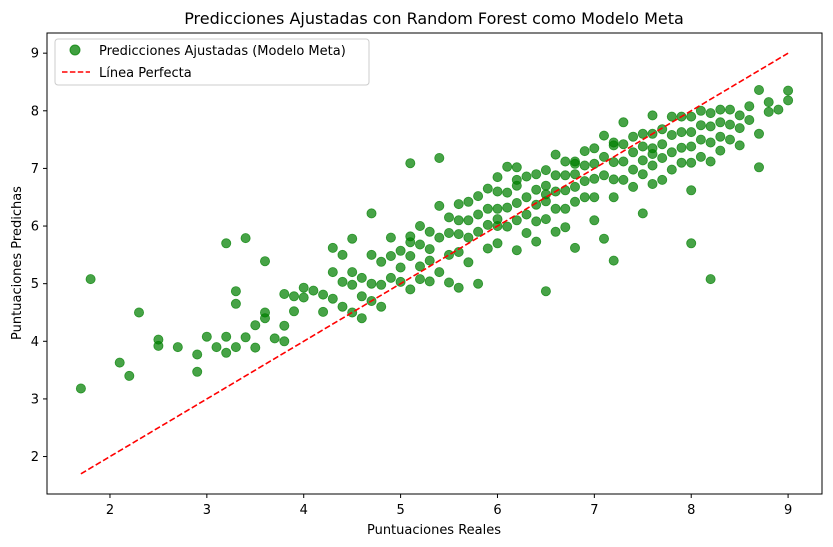  Describe the element at coordinates (788, 510) in the screenshot. I see `x-tick-label: 9` at that location.